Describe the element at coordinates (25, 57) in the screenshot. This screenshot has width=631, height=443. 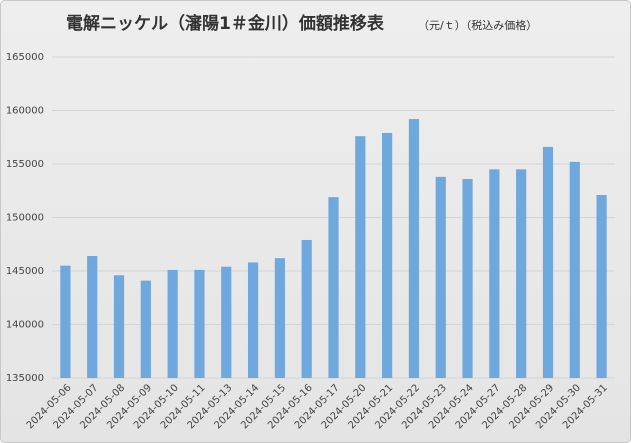
I see `y-tick-label: 165000` at that location.